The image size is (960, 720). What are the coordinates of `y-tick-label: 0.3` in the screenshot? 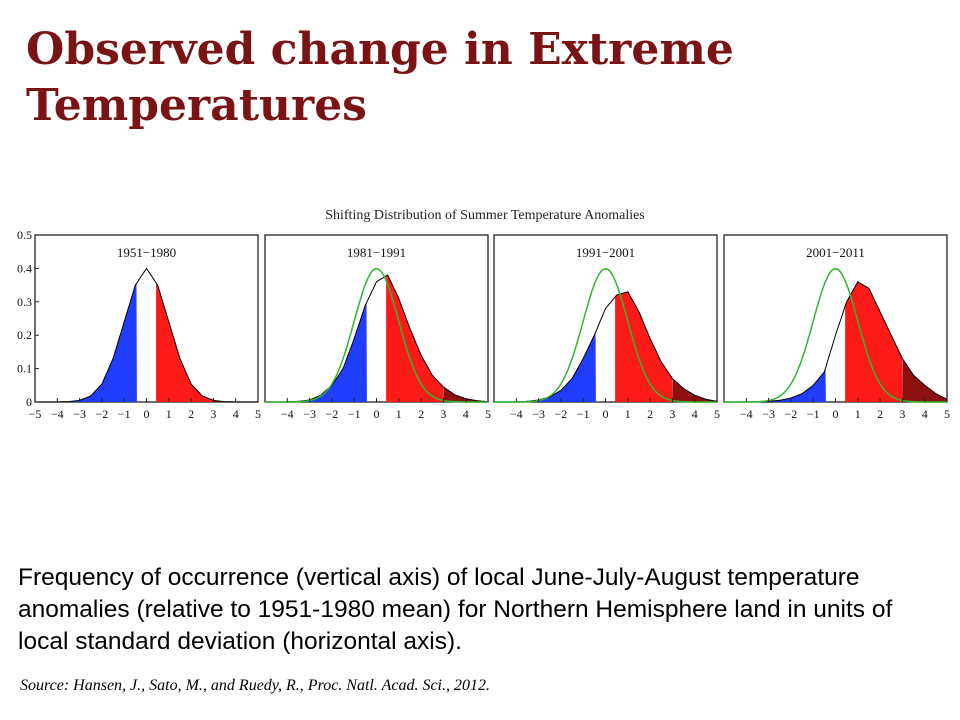 It's located at (24, 302).